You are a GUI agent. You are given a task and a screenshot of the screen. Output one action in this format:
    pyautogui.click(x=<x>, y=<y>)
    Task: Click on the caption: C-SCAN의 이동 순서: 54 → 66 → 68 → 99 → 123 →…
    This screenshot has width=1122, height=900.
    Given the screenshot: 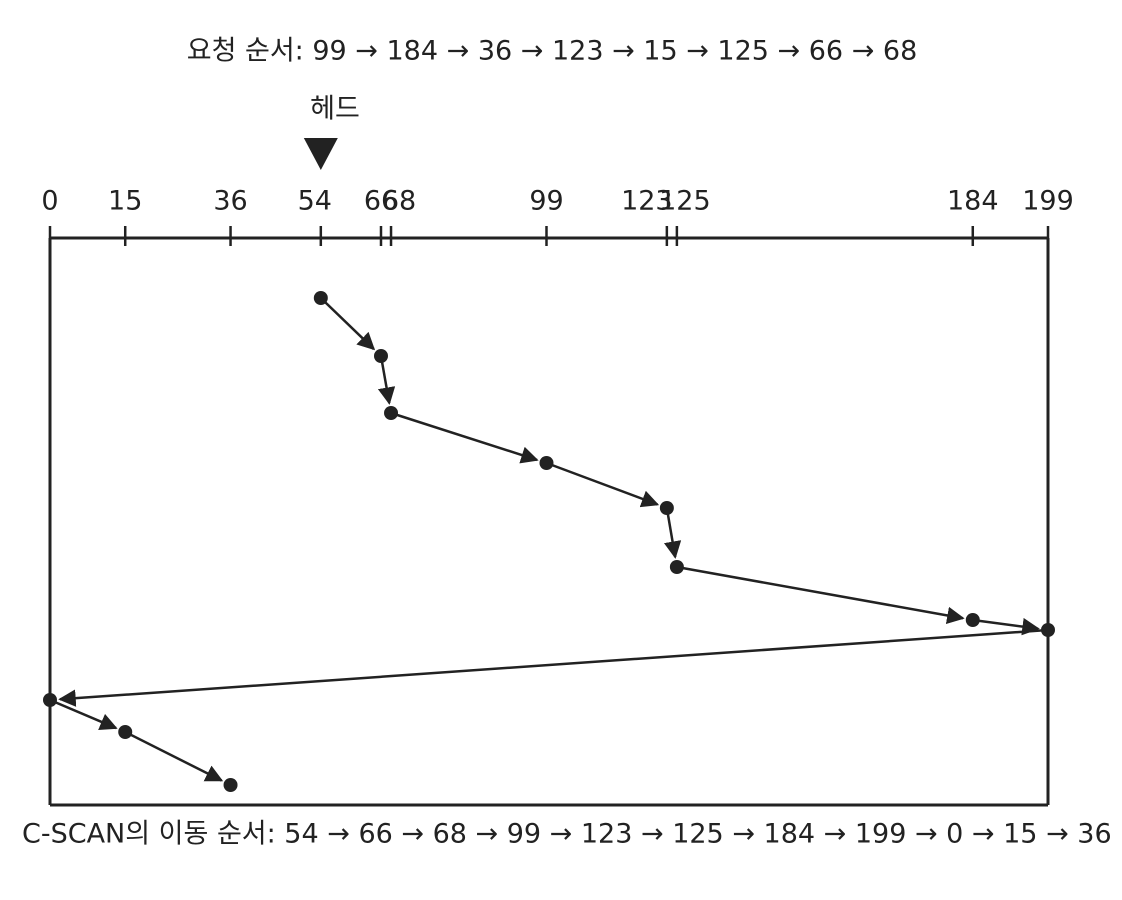 What is the action you would take?
    pyautogui.click(x=567, y=834)
    